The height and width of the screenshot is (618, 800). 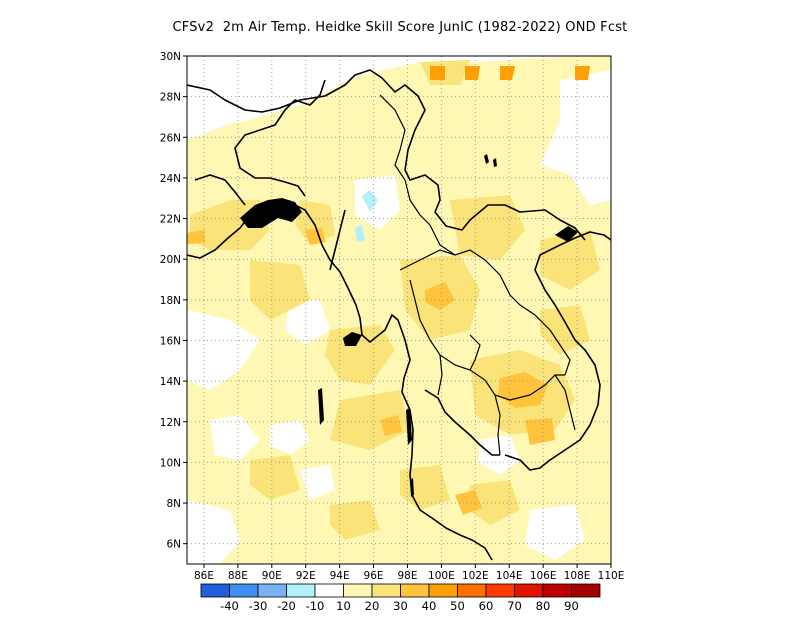 What do you see at coordinates (204, 576) in the screenshot?
I see `lon-tick-label: 86E` at bounding box center [204, 576].